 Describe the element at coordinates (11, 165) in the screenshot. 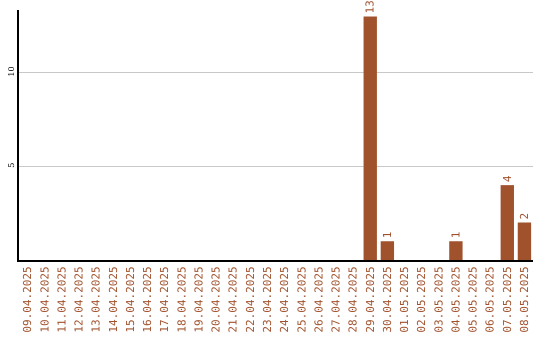

I see `y-tick-label: 5` at that location.